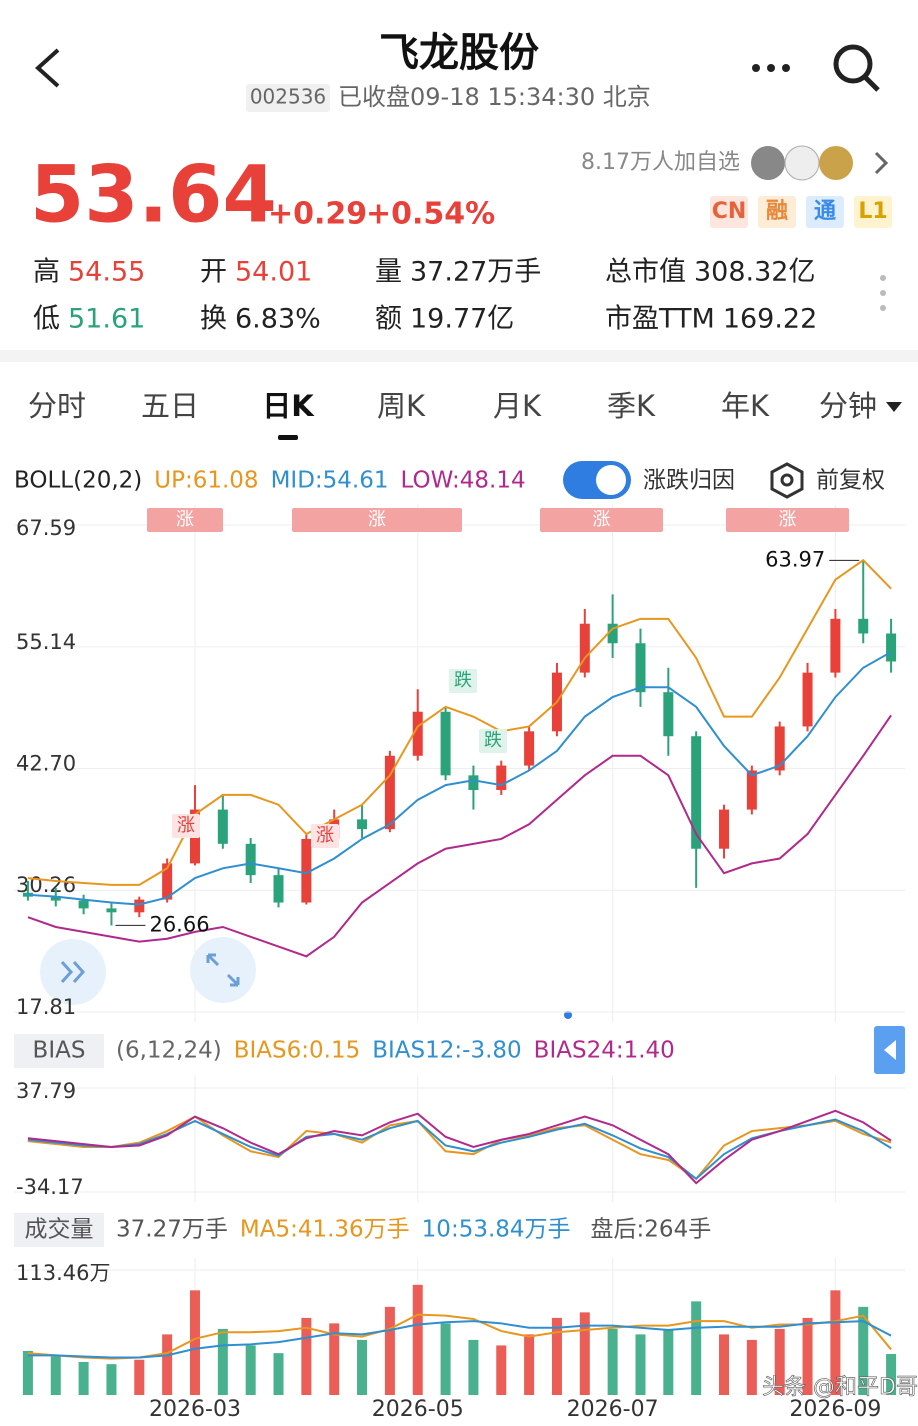  What do you see at coordinates (883, 293) in the screenshot?
I see `side-dots` at bounding box center [883, 293].